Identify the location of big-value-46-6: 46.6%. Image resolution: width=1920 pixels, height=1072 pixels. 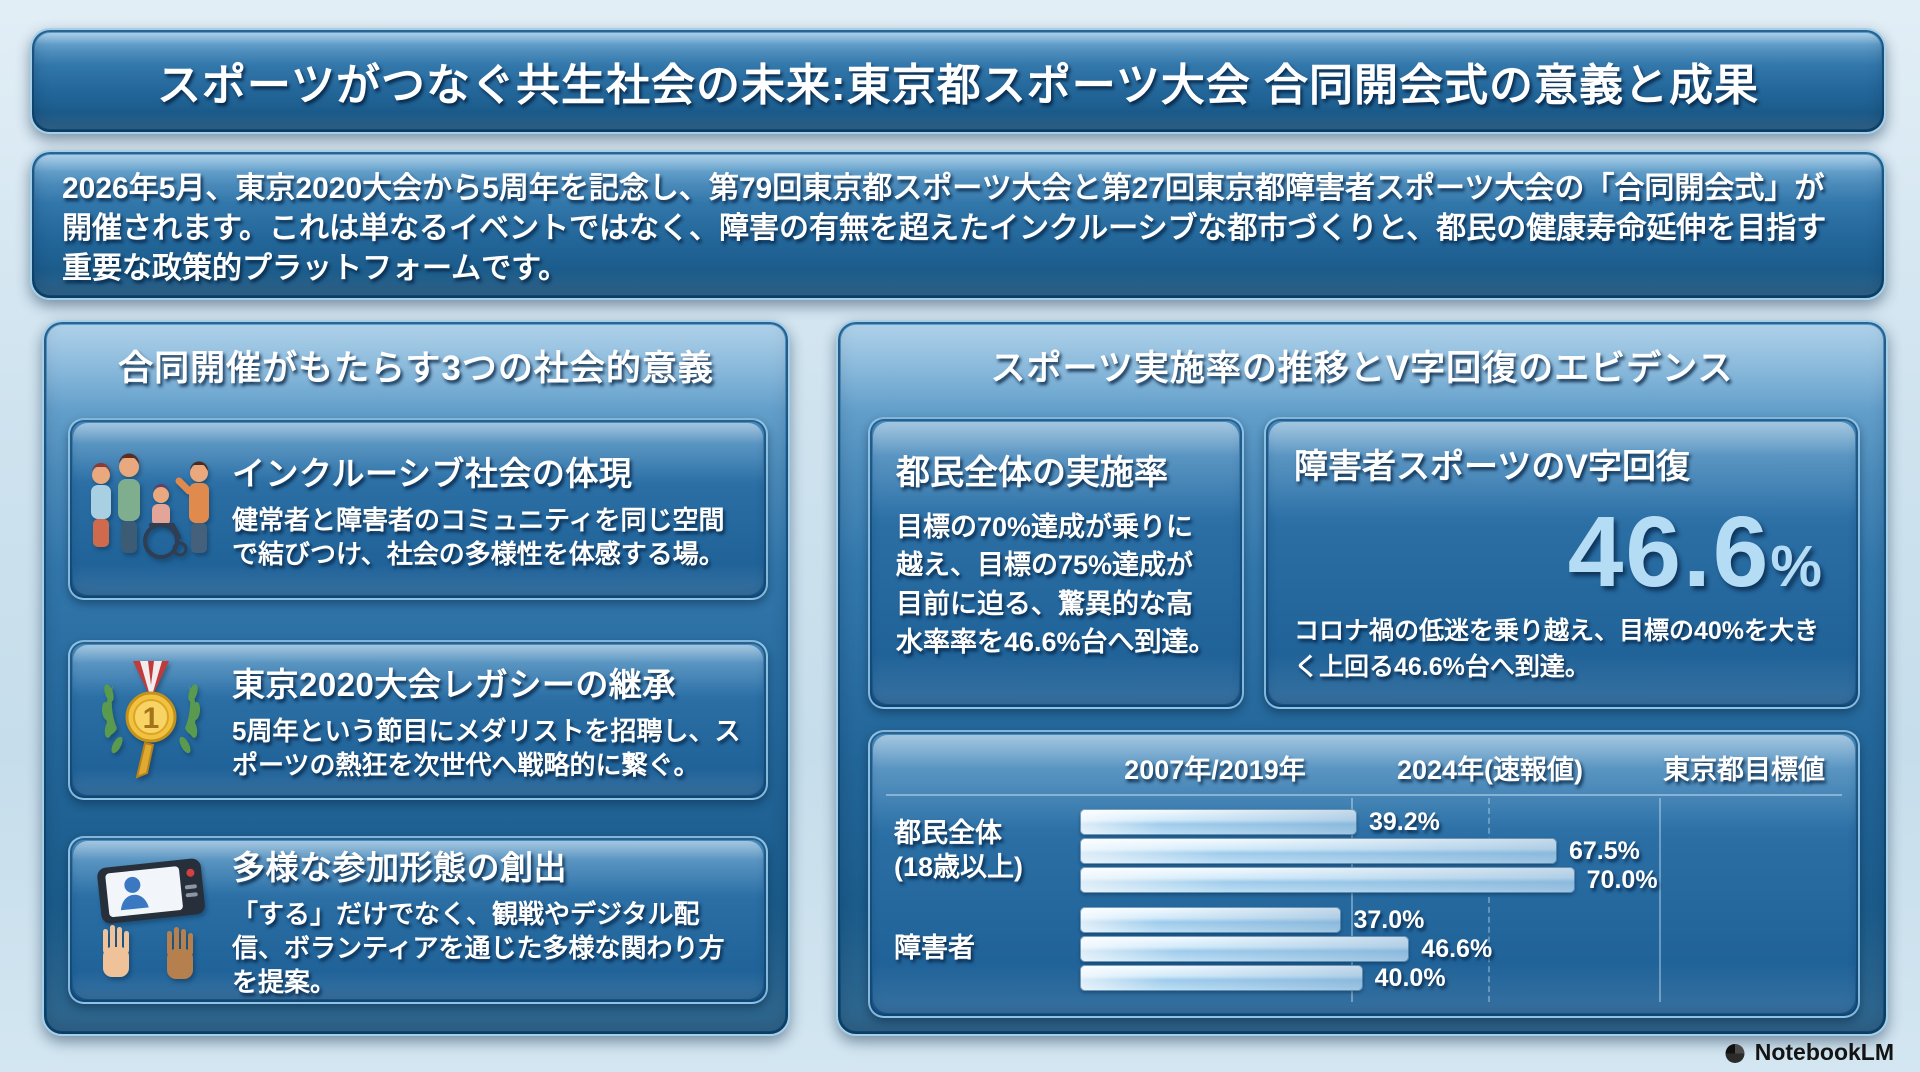
(1559, 552).